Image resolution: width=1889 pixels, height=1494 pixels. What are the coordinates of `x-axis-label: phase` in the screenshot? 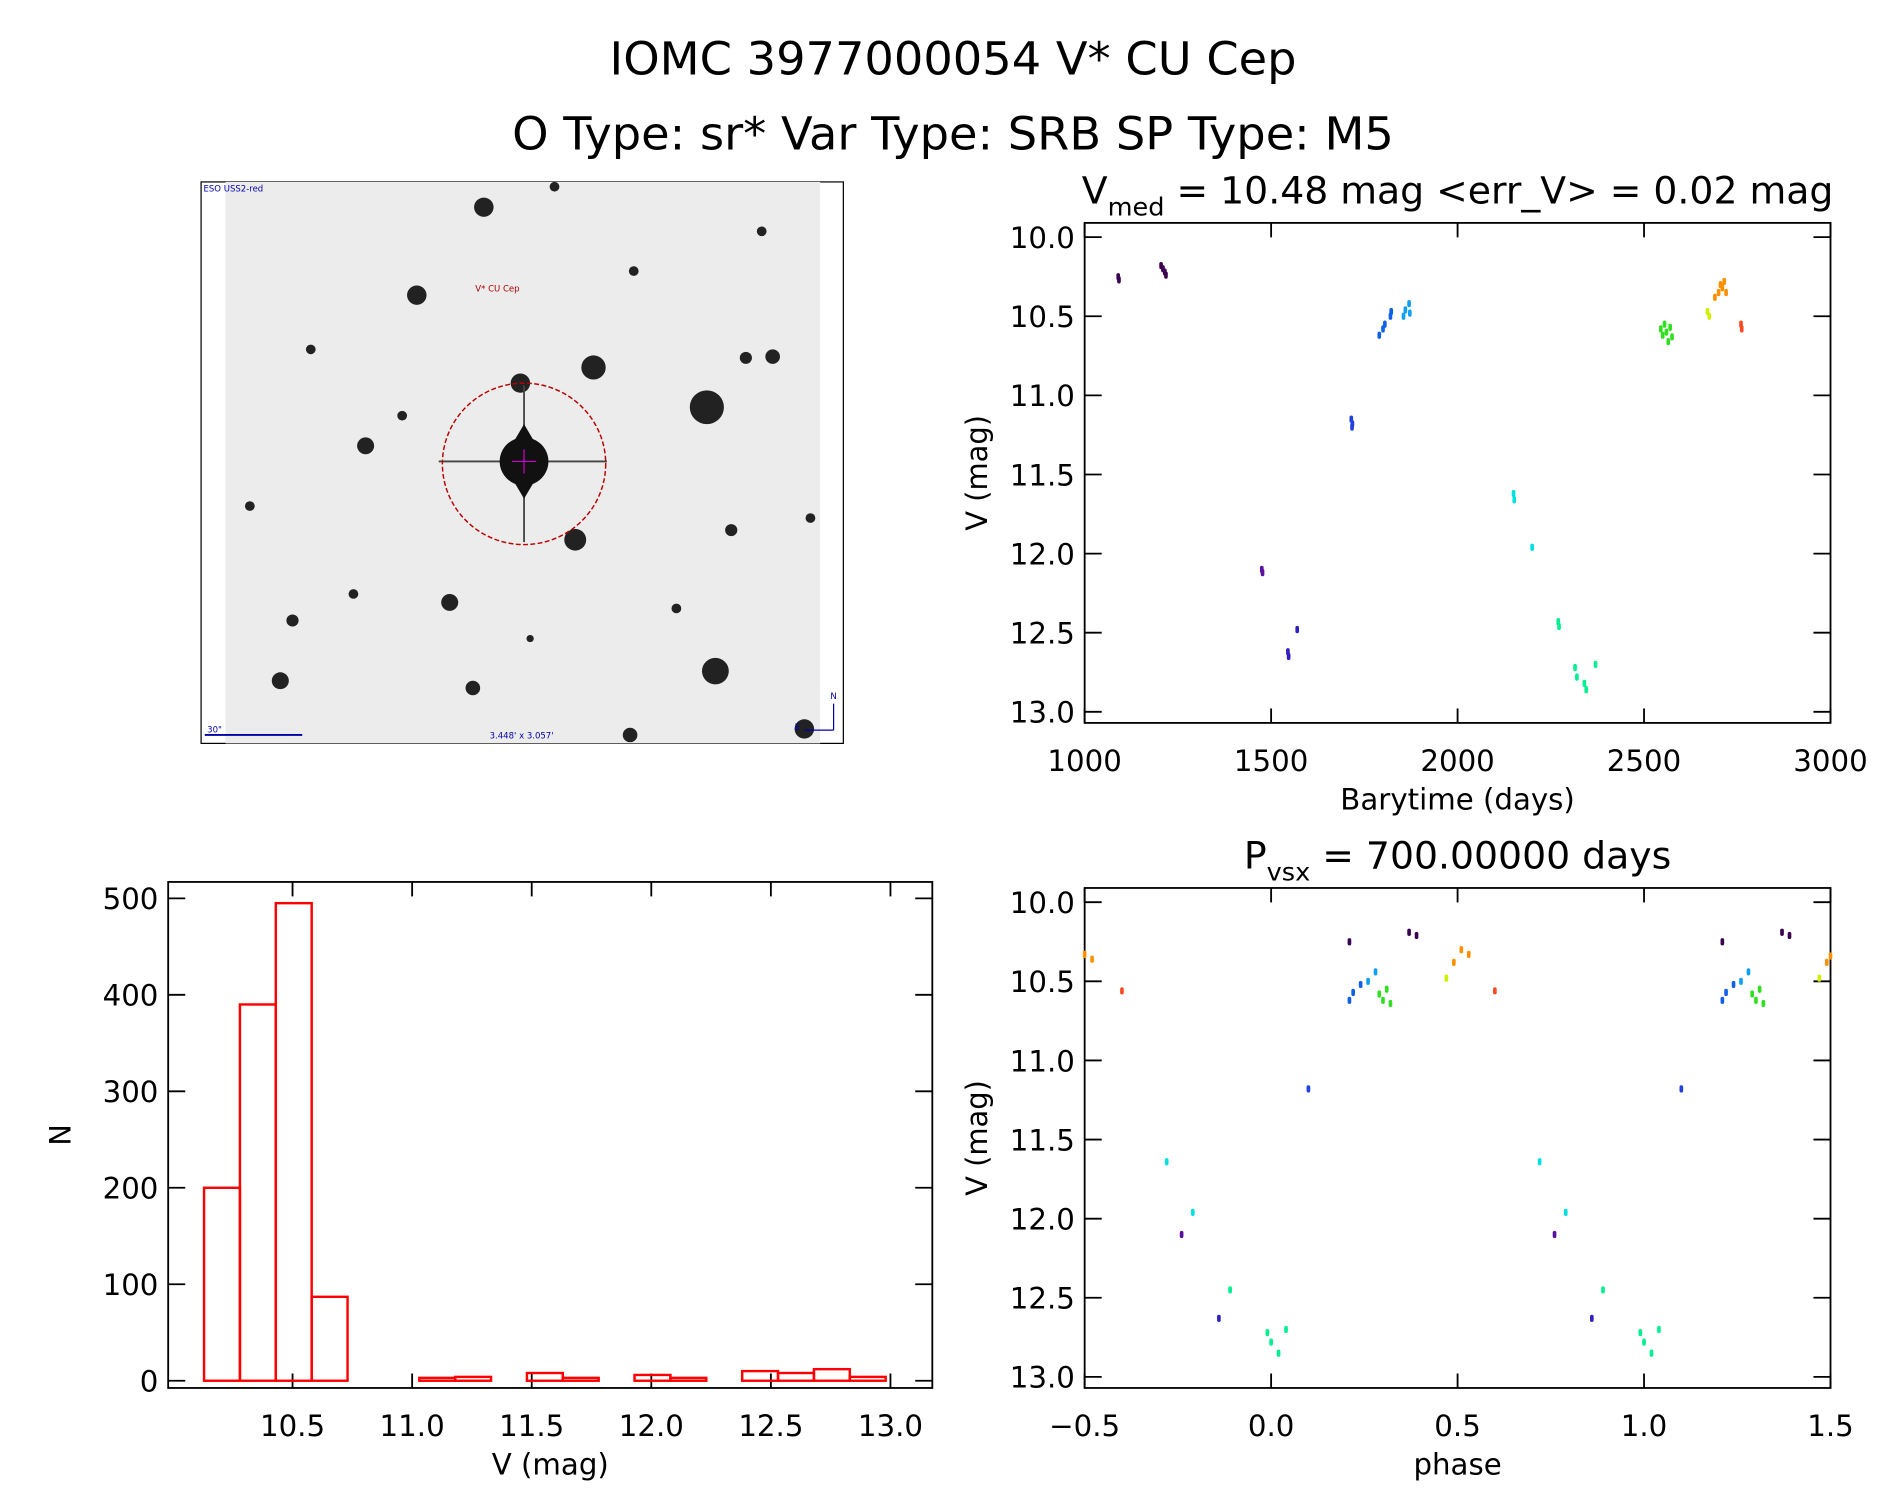 It's located at (1457, 1465).